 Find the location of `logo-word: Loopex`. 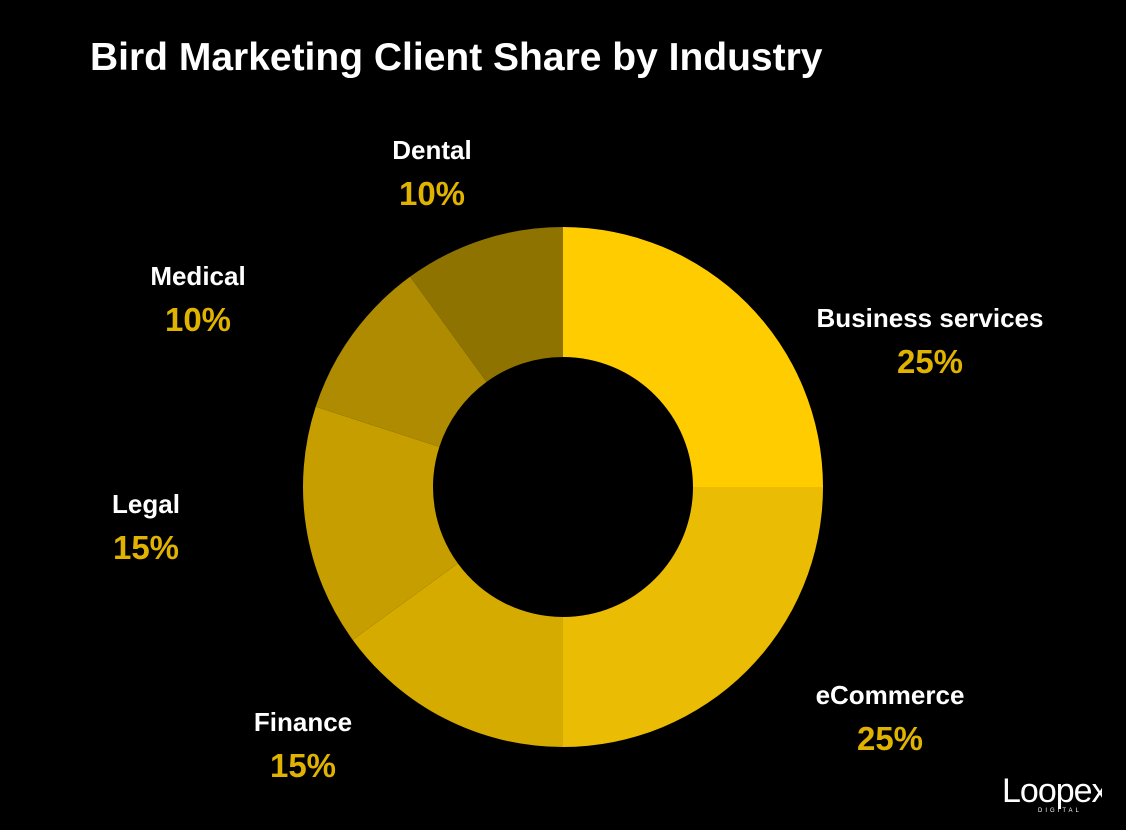

logo-word: Loopex is located at coordinates (1052, 791).